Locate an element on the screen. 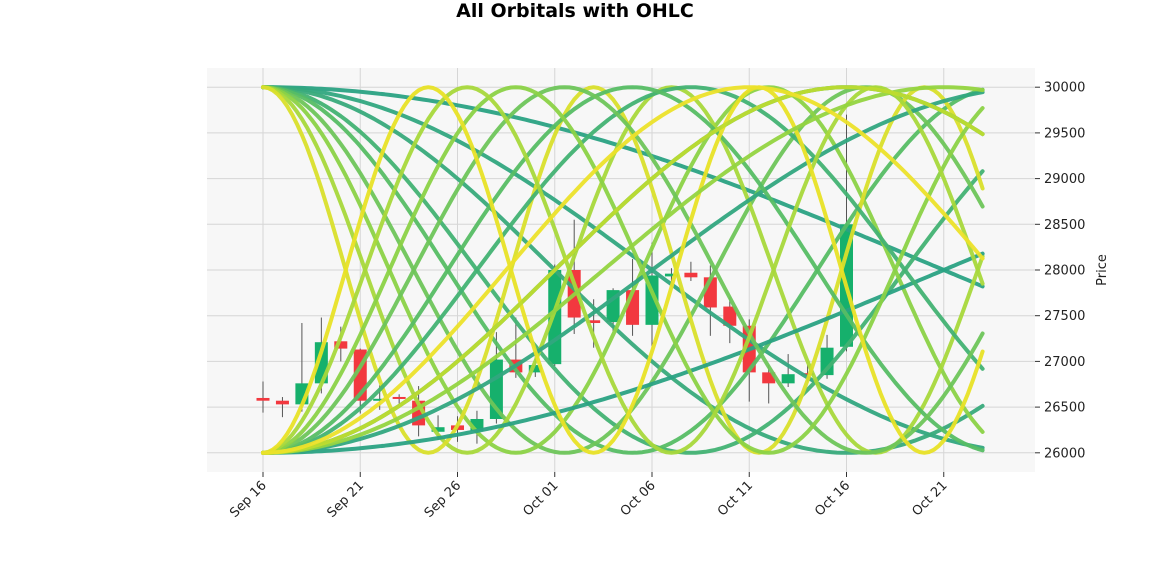 The width and height of the screenshot is (1150, 575). x-tick-label: Sep 26 is located at coordinates (443, 499).